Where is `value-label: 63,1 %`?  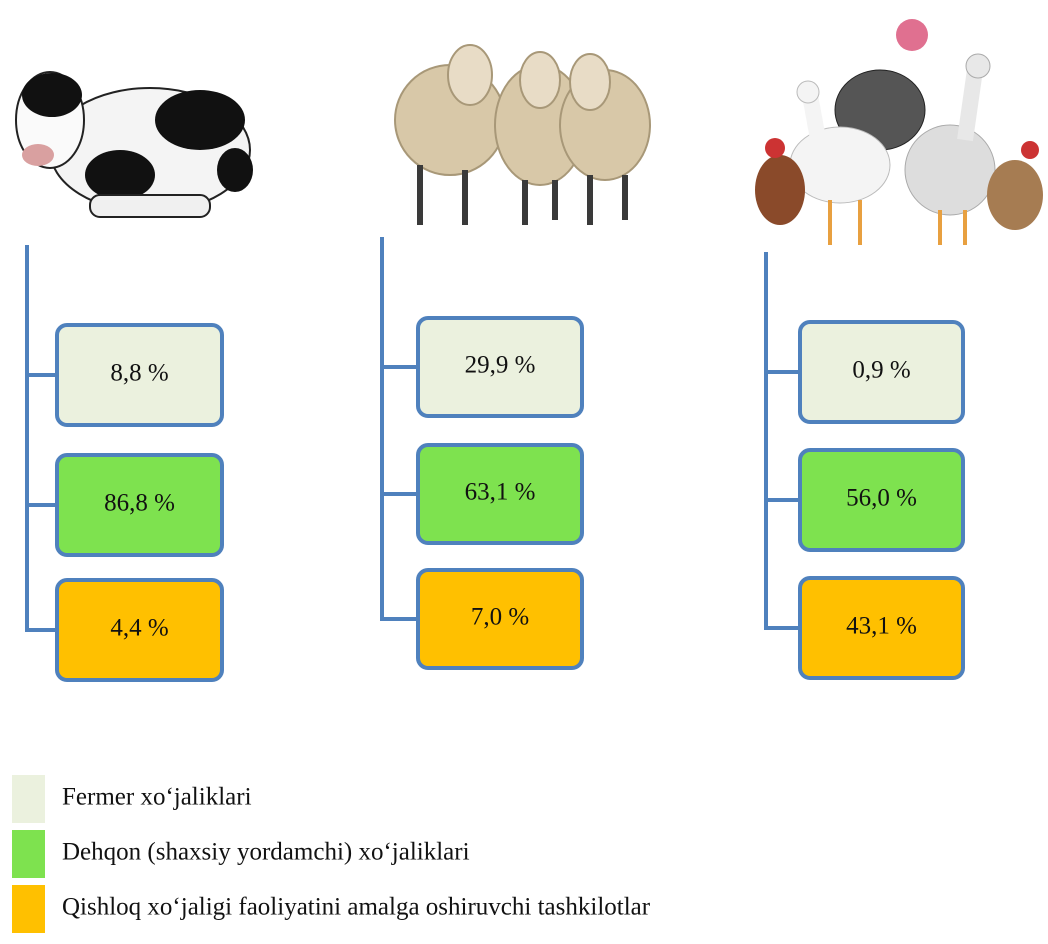
value-label: 63,1 % is located at coordinates (500, 492).